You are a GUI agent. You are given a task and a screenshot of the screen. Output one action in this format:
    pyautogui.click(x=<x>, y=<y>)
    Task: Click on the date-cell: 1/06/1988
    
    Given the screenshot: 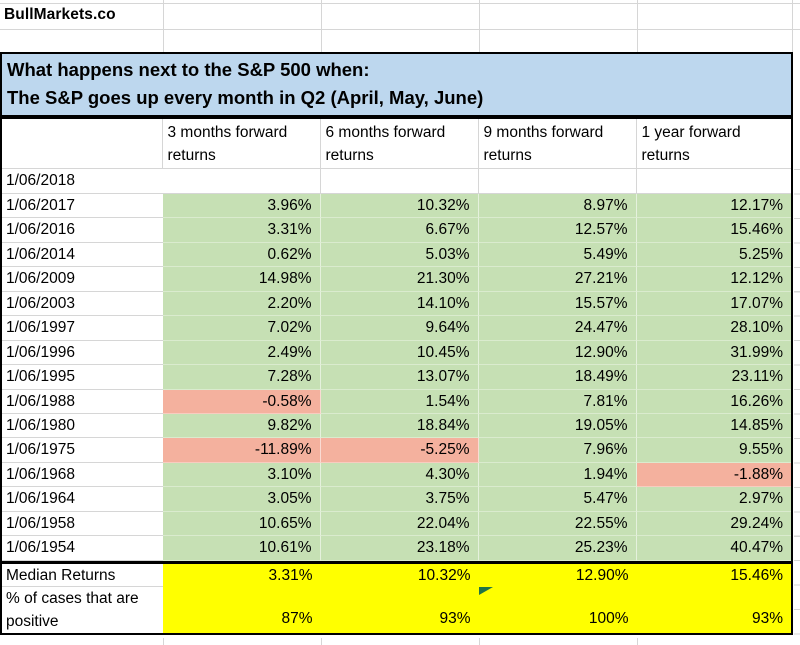 What is the action you would take?
    pyautogui.click(x=82, y=401)
    